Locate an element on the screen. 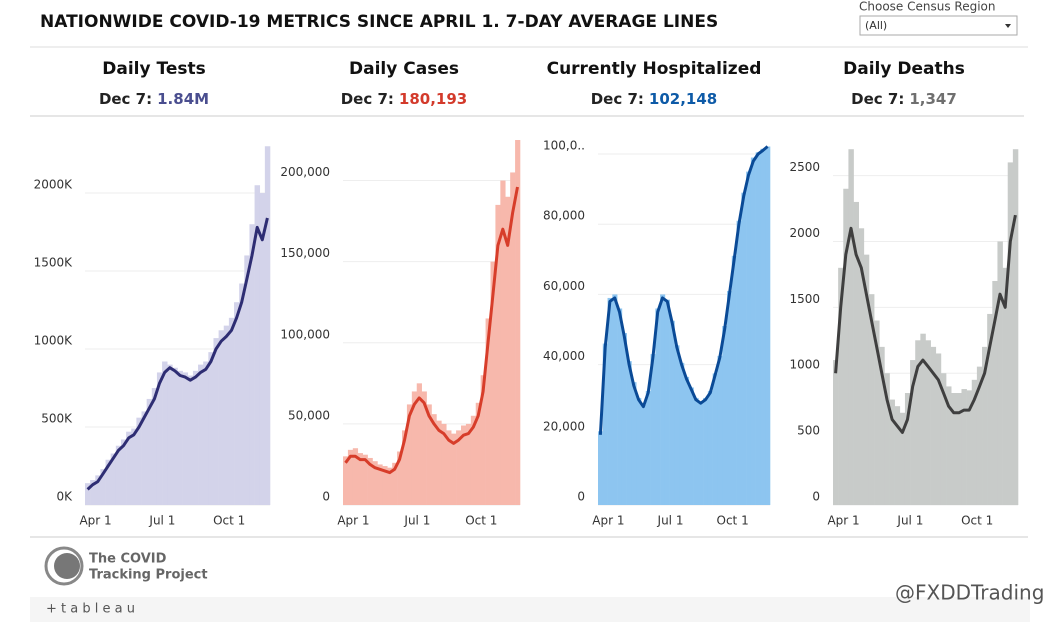 This screenshot has height=632, width=1064. dropdown-arrow is located at coordinates (1008, 26).